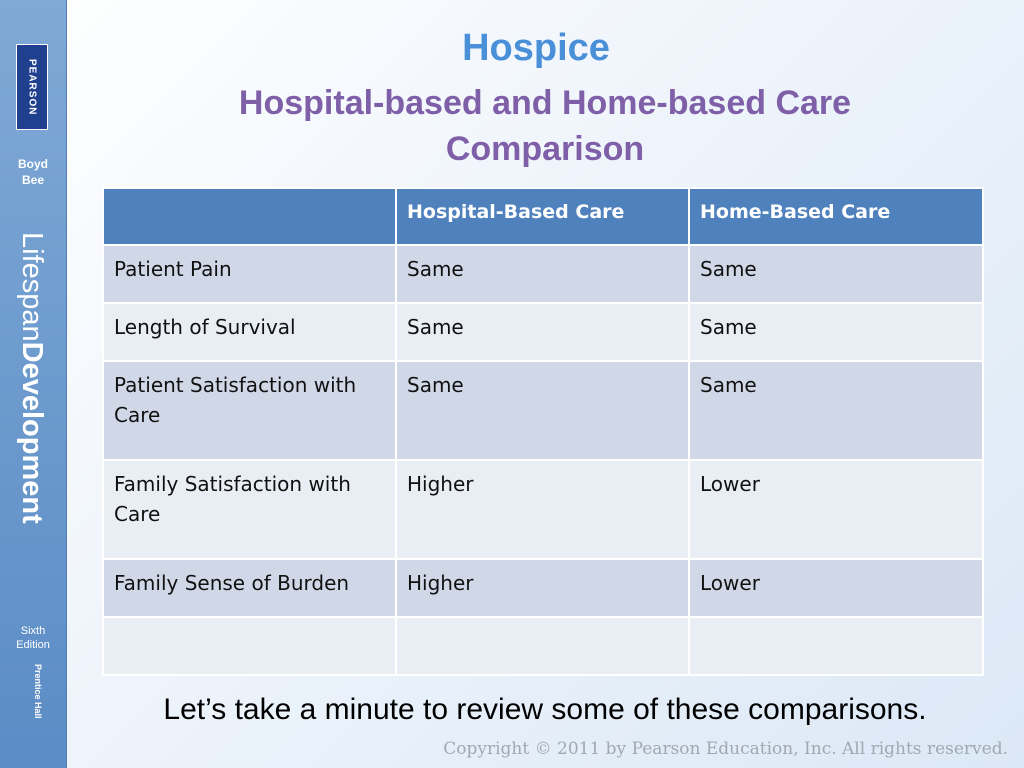 The height and width of the screenshot is (768, 1024). I want to click on home-value, so click(836, 646).